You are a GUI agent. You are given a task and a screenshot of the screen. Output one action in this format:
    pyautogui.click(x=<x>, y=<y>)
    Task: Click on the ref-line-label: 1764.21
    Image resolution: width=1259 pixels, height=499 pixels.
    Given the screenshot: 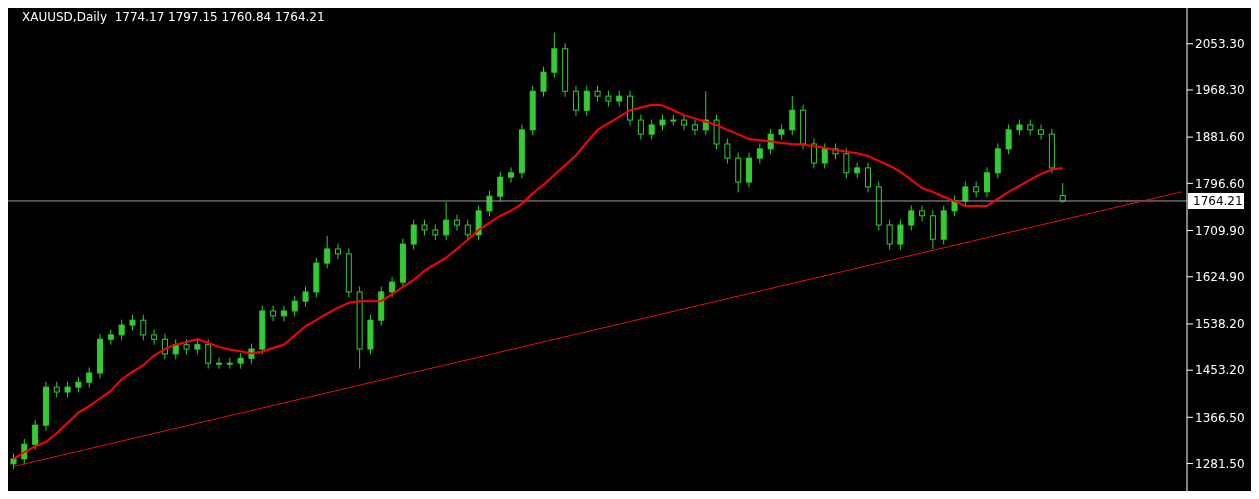 What is the action you would take?
    pyautogui.click(x=1218, y=200)
    